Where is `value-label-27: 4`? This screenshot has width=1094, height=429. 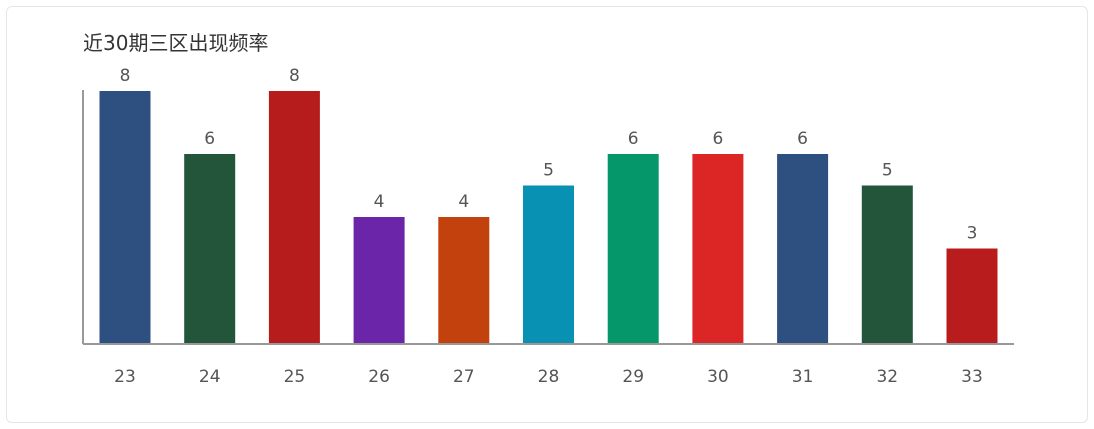 value-label-27: 4 is located at coordinates (463, 202).